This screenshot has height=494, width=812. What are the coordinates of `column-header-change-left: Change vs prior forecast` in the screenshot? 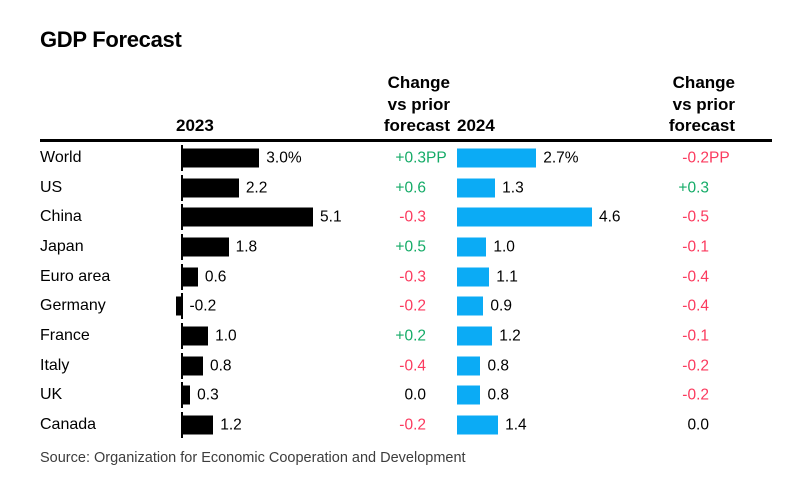 It's located at (416, 104).